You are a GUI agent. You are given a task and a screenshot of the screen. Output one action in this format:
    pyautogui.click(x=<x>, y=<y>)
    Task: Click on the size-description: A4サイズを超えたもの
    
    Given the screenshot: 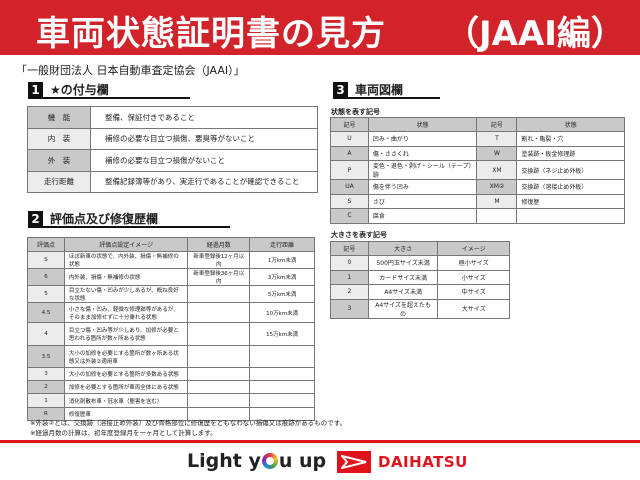 What is the action you would take?
    pyautogui.click(x=403, y=308)
    